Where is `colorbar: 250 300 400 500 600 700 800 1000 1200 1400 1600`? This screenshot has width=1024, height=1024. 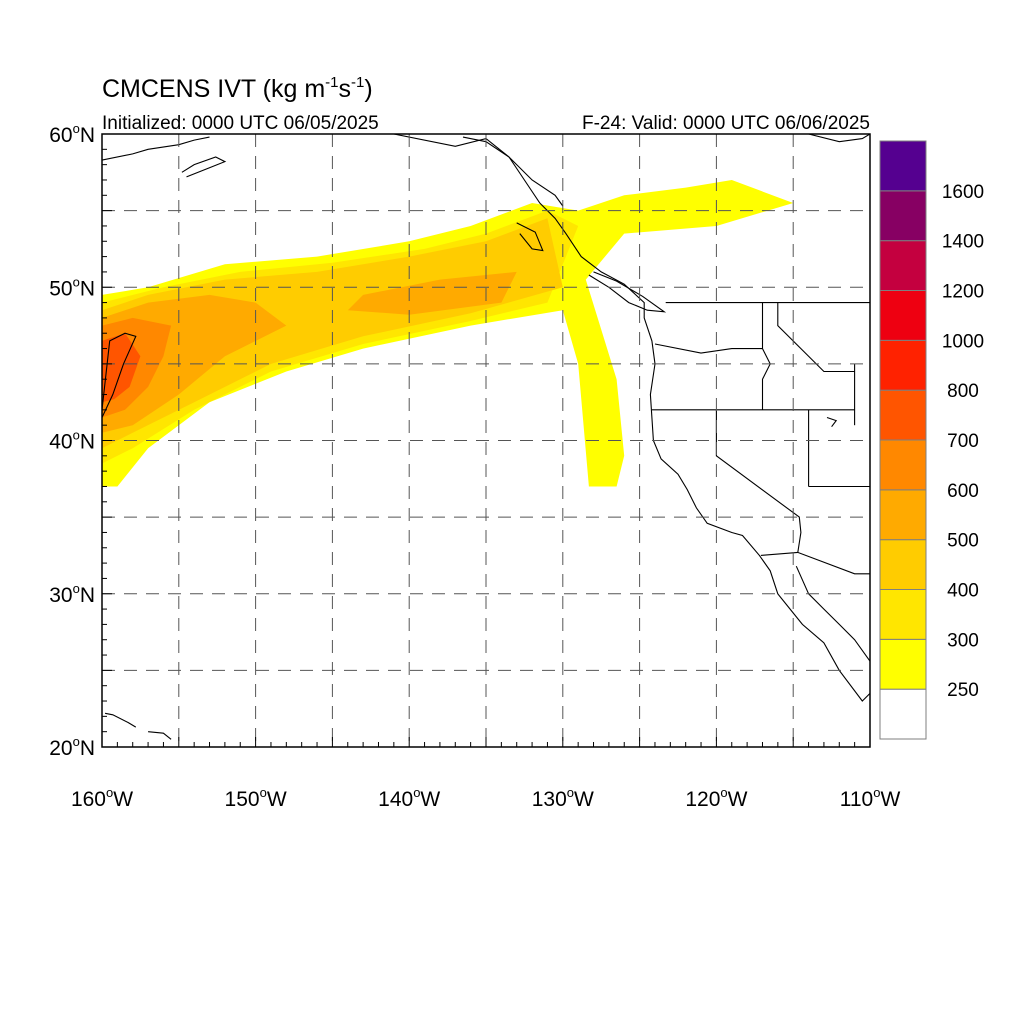 colorbar: 250 300 400 500 600 700 800 1000 1200 1400 1600 is located at coordinates (931, 440).